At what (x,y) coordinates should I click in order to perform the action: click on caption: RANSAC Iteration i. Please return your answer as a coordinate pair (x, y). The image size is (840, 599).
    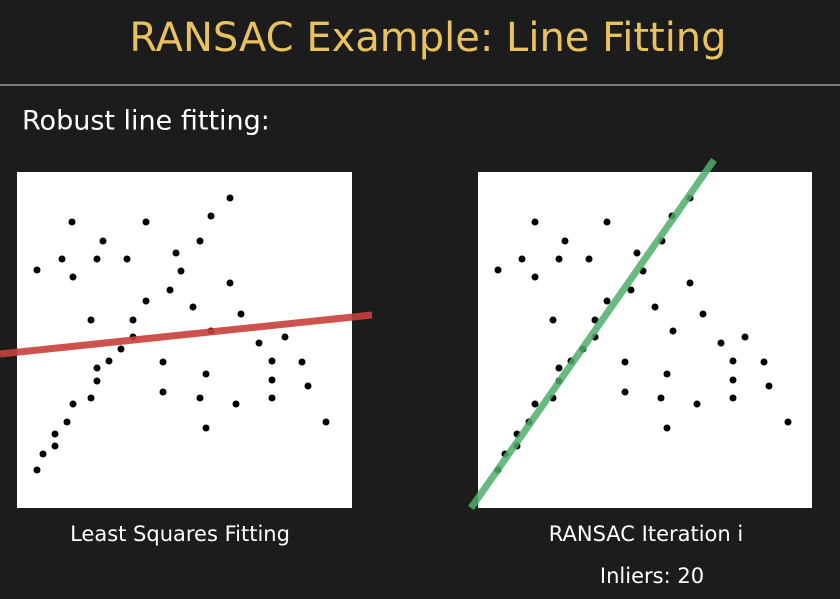
    Looking at the image, I should click on (646, 534).